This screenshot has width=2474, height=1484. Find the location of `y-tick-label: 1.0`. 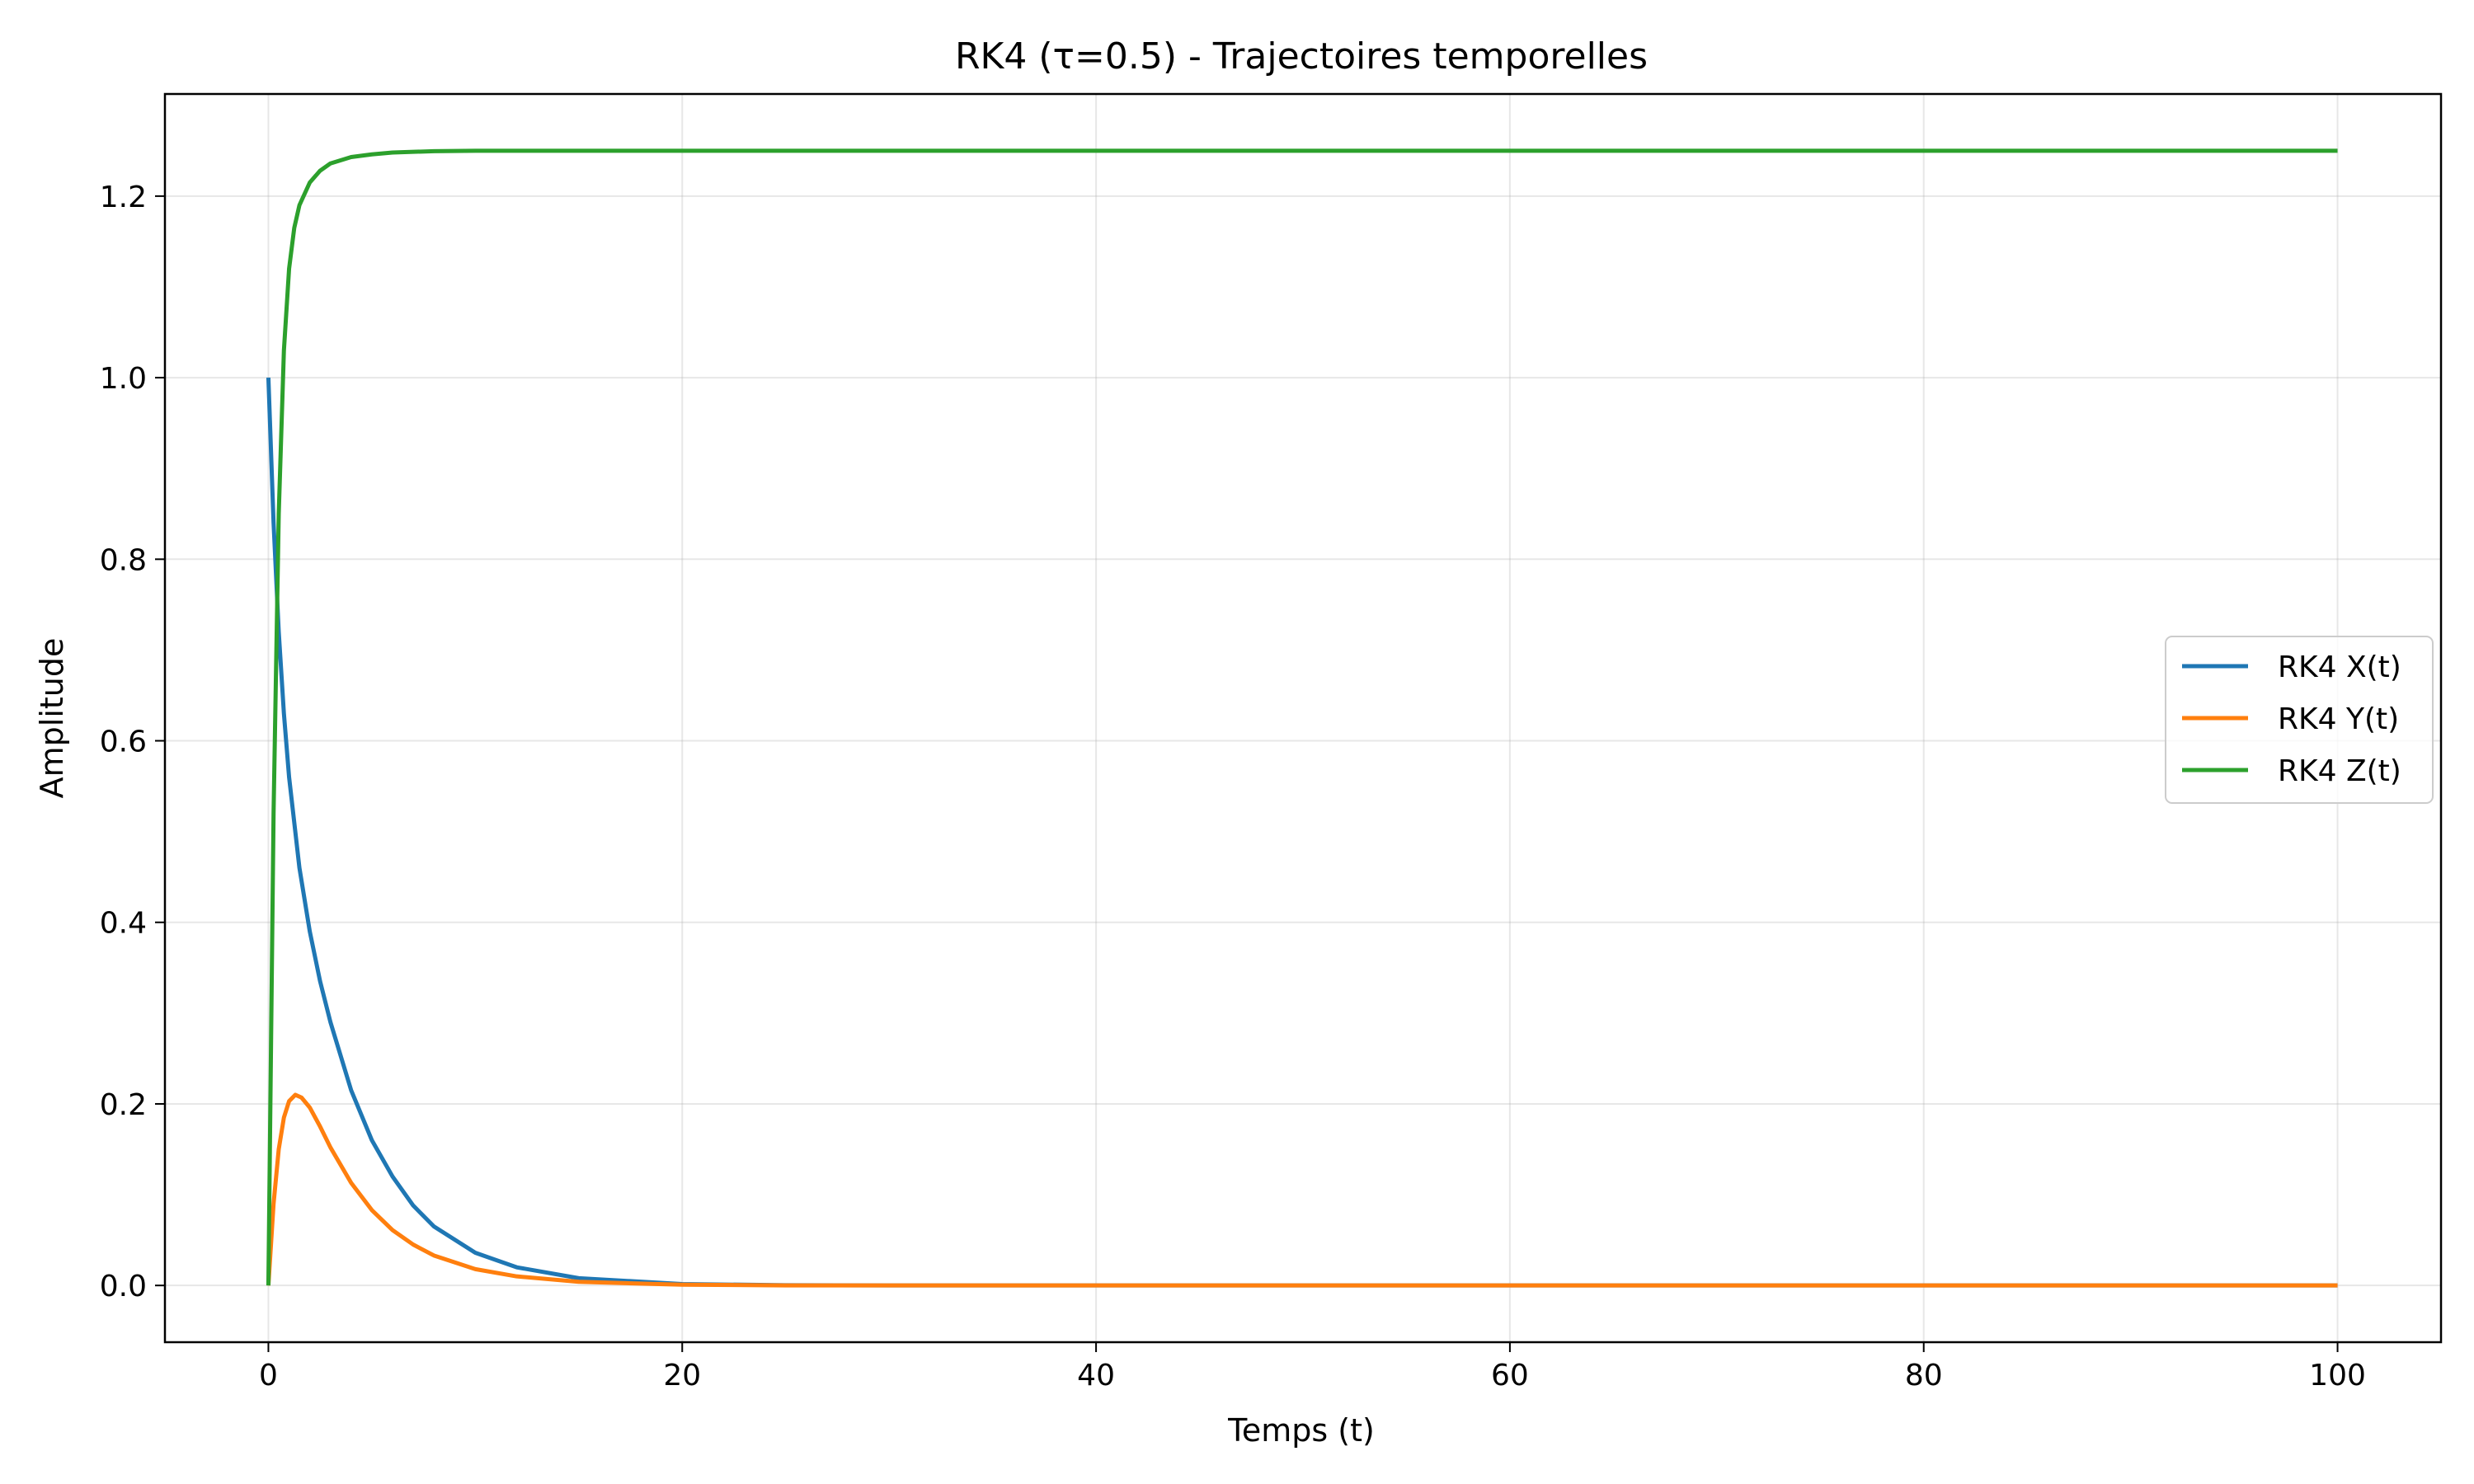

y-tick-label: 1.0 is located at coordinates (123, 379).